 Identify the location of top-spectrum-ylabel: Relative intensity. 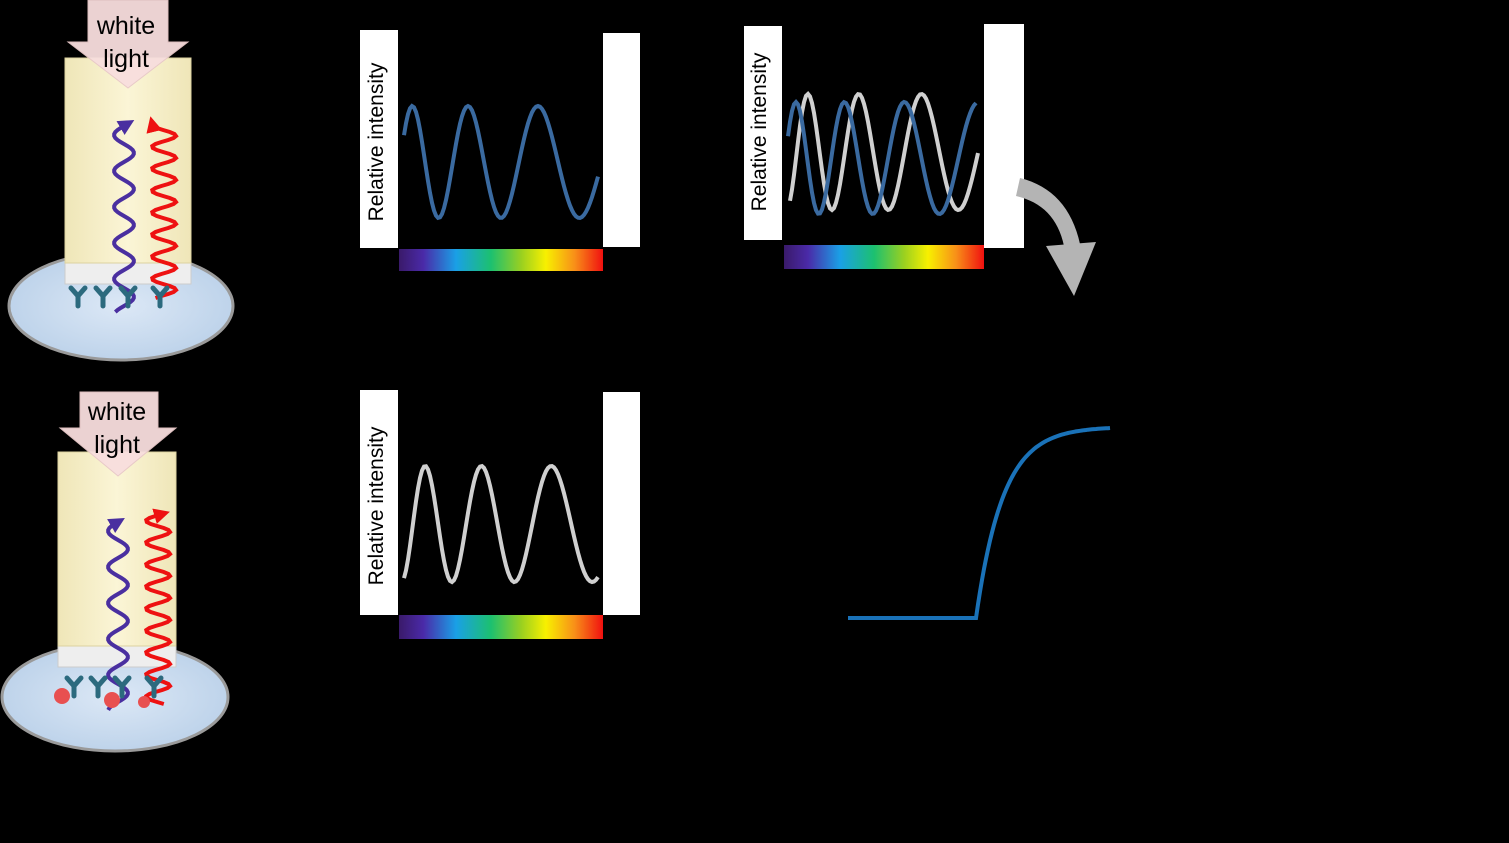
(376, 141).